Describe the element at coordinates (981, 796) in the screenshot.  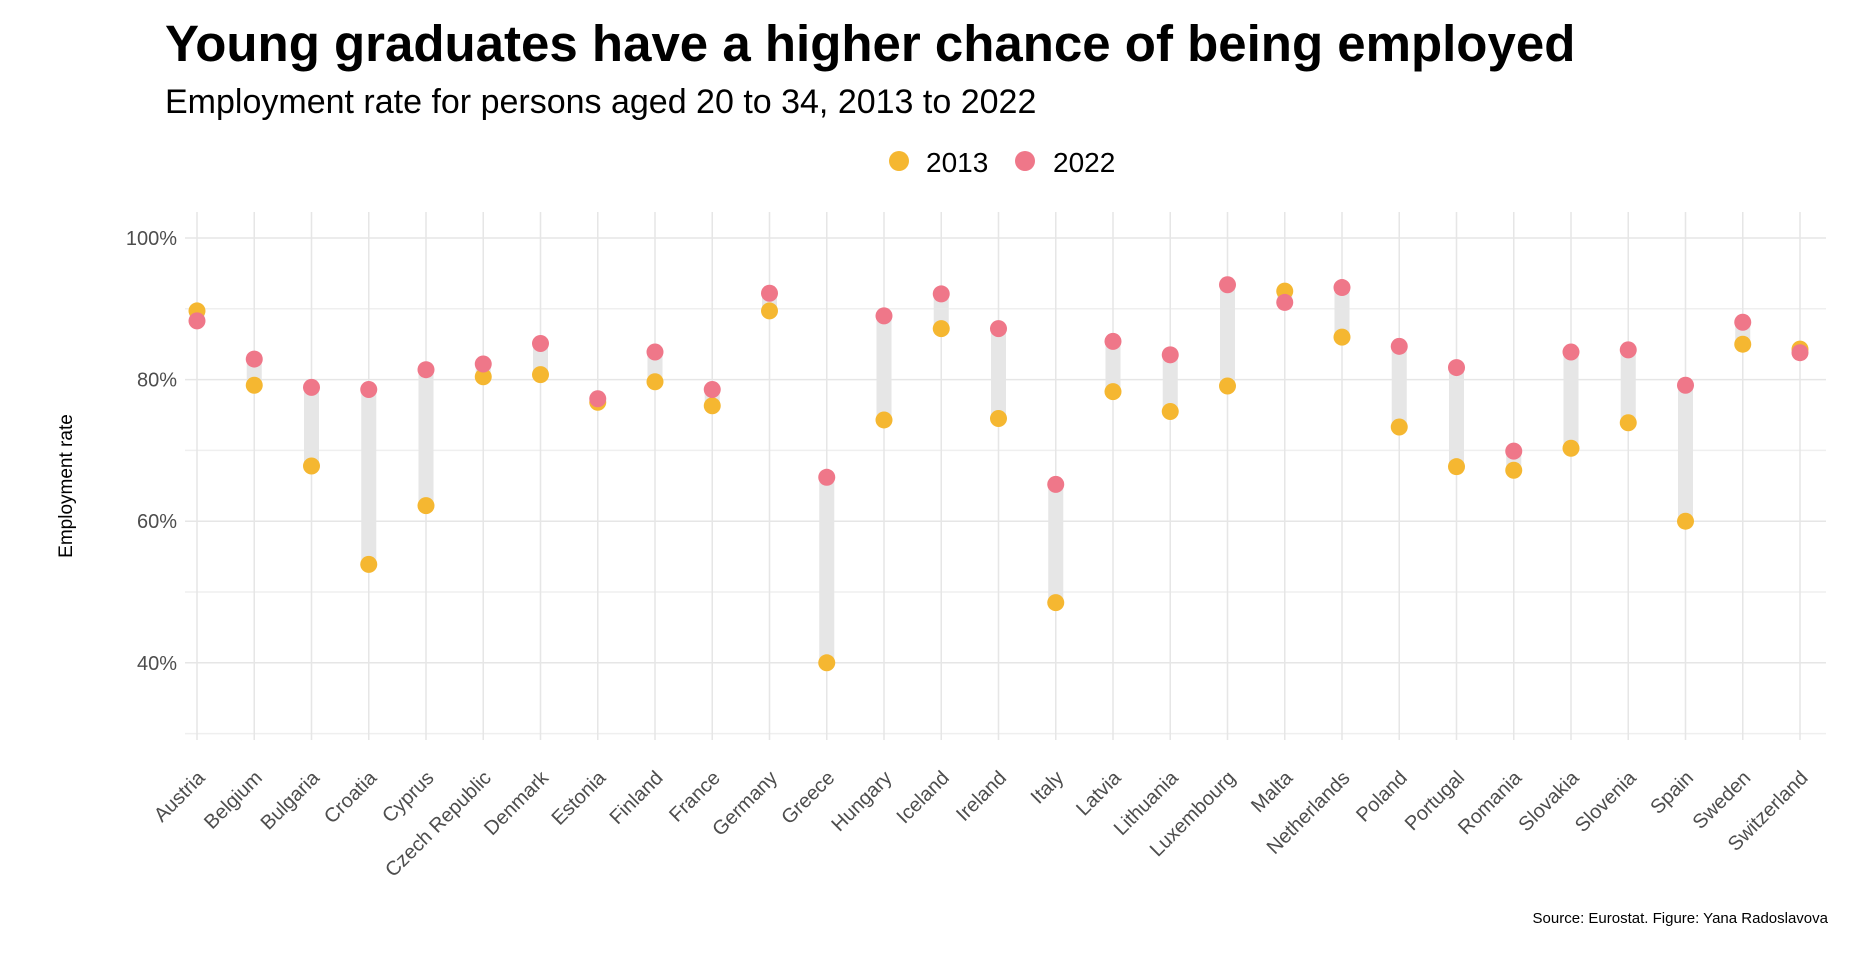
I see `x-tick-label: Ireland` at that location.